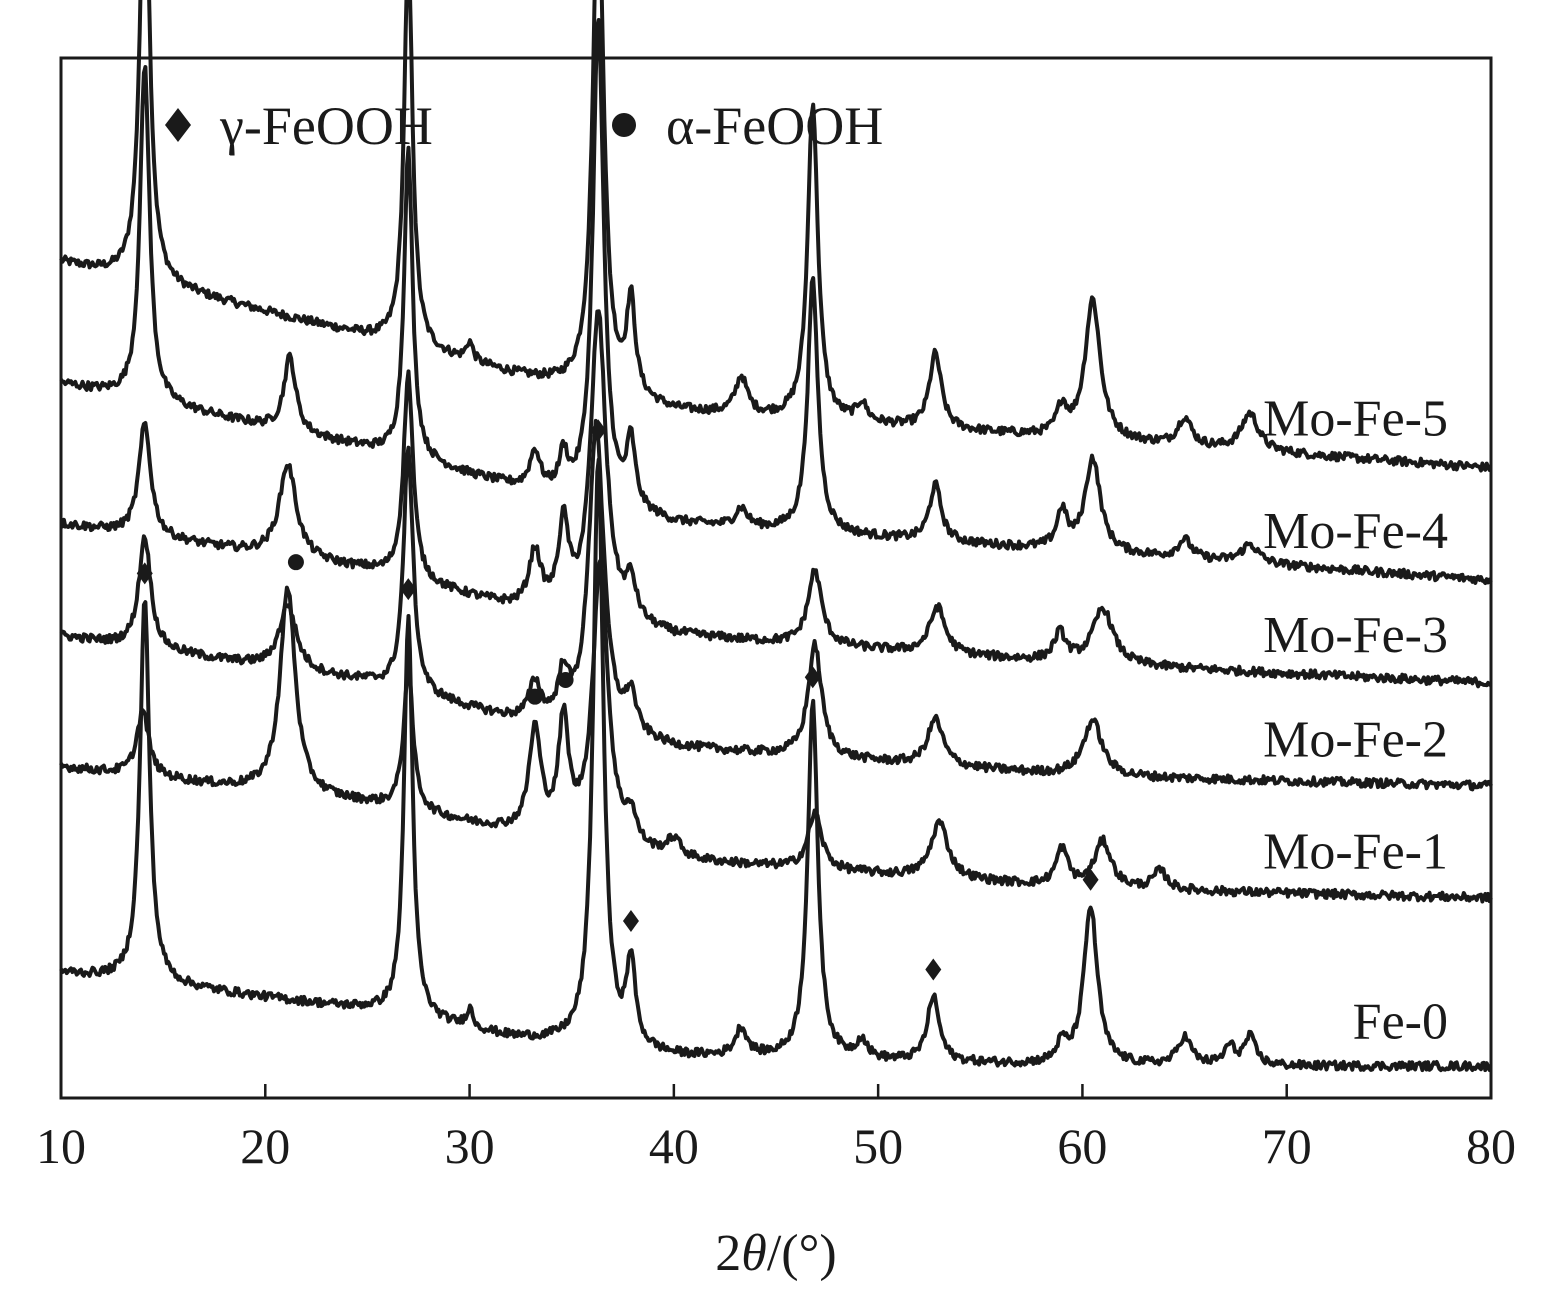  What do you see at coordinates (774, 126) in the screenshot?
I see `legend-label-circle: α-FeOOH` at bounding box center [774, 126].